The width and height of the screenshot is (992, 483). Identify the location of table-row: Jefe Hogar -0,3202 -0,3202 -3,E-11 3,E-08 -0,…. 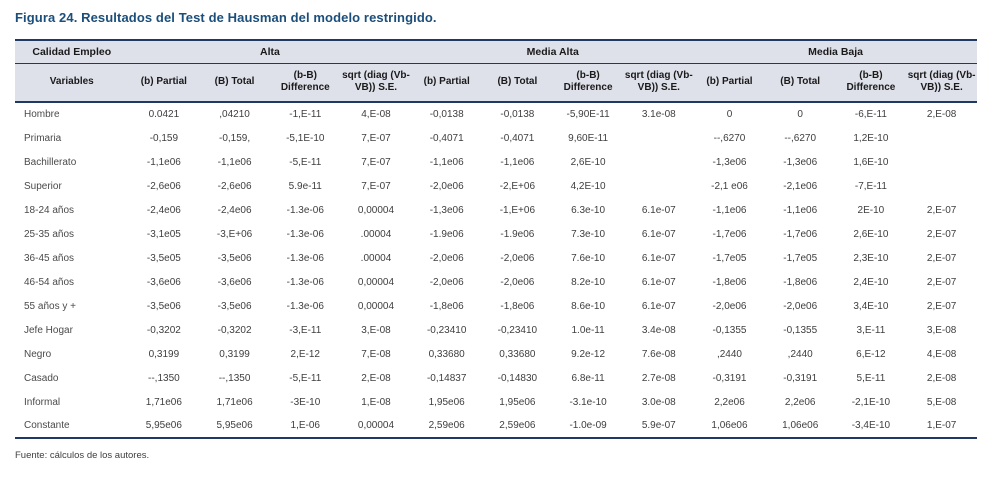
(496, 330).